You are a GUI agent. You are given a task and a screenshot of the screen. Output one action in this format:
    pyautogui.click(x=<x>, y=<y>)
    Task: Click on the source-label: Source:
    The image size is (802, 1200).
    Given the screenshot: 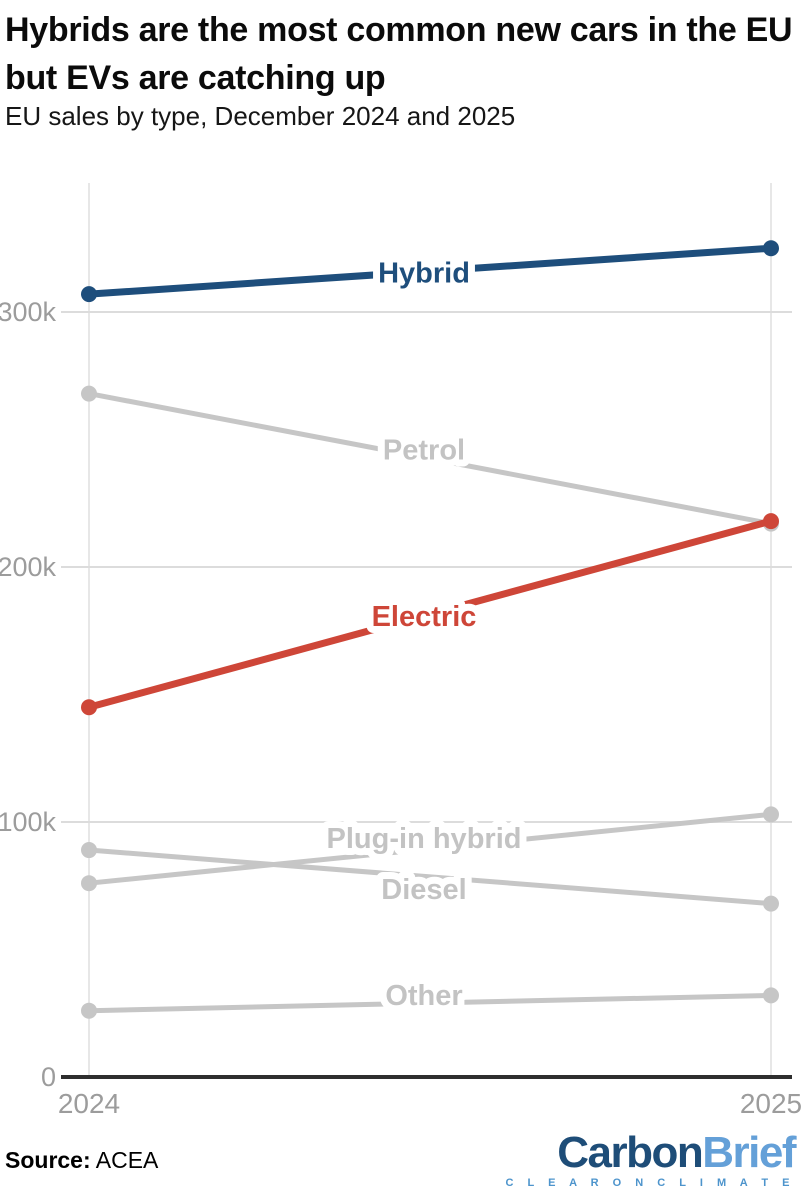 What is the action you would take?
    pyautogui.click(x=48, y=1160)
    